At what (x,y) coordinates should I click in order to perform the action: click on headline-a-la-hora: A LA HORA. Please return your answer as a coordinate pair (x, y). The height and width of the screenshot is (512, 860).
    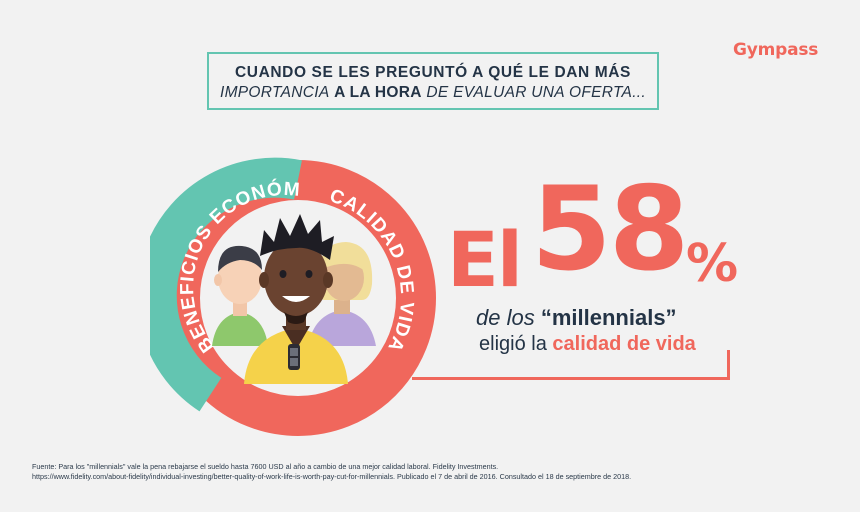
    Looking at the image, I should click on (378, 92).